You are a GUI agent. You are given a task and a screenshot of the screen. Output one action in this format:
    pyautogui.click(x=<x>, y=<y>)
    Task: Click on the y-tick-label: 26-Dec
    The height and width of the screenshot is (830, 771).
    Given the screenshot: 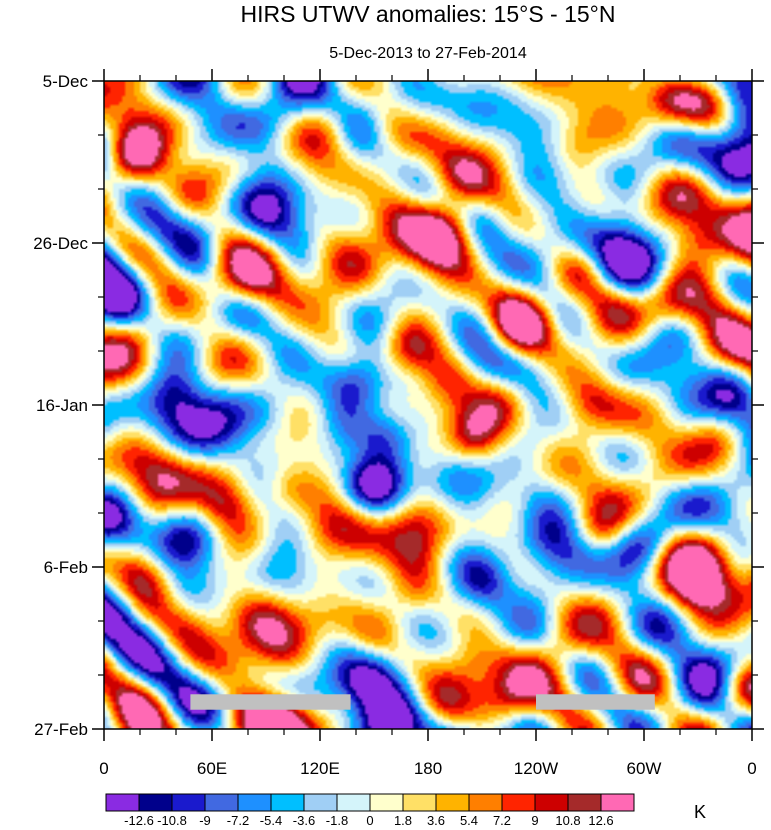 What is the action you would take?
    pyautogui.click(x=60, y=243)
    